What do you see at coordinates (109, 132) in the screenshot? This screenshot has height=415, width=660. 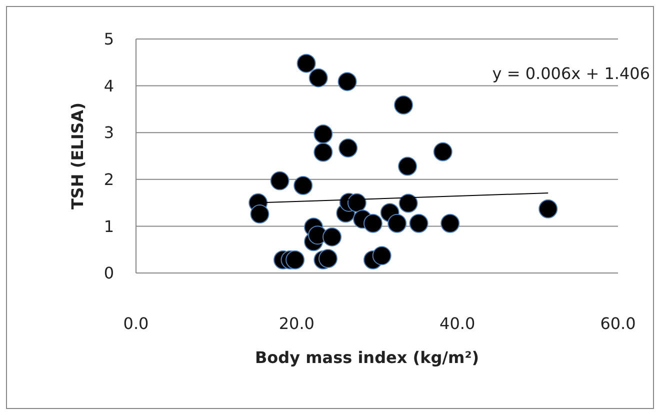 I see `y-tick-label: 3` at bounding box center [109, 132].